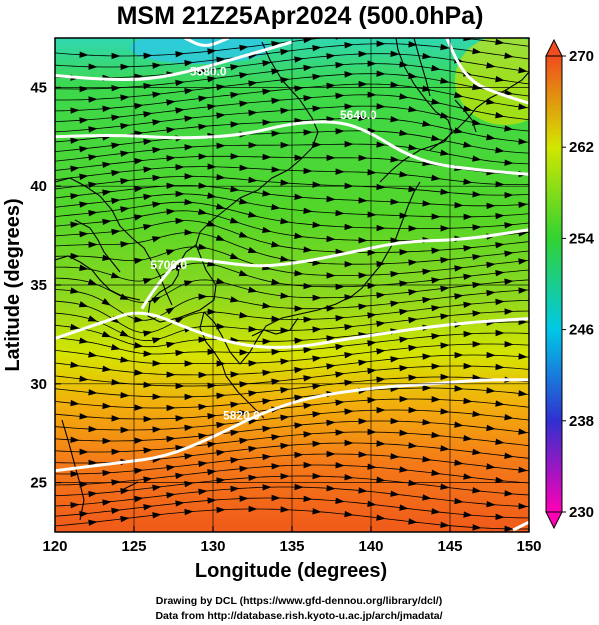 The height and width of the screenshot is (625, 599). What do you see at coordinates (38, 186) in the screenshot?
I see `y-tick-label: 40` at bounding box center [38, 186].